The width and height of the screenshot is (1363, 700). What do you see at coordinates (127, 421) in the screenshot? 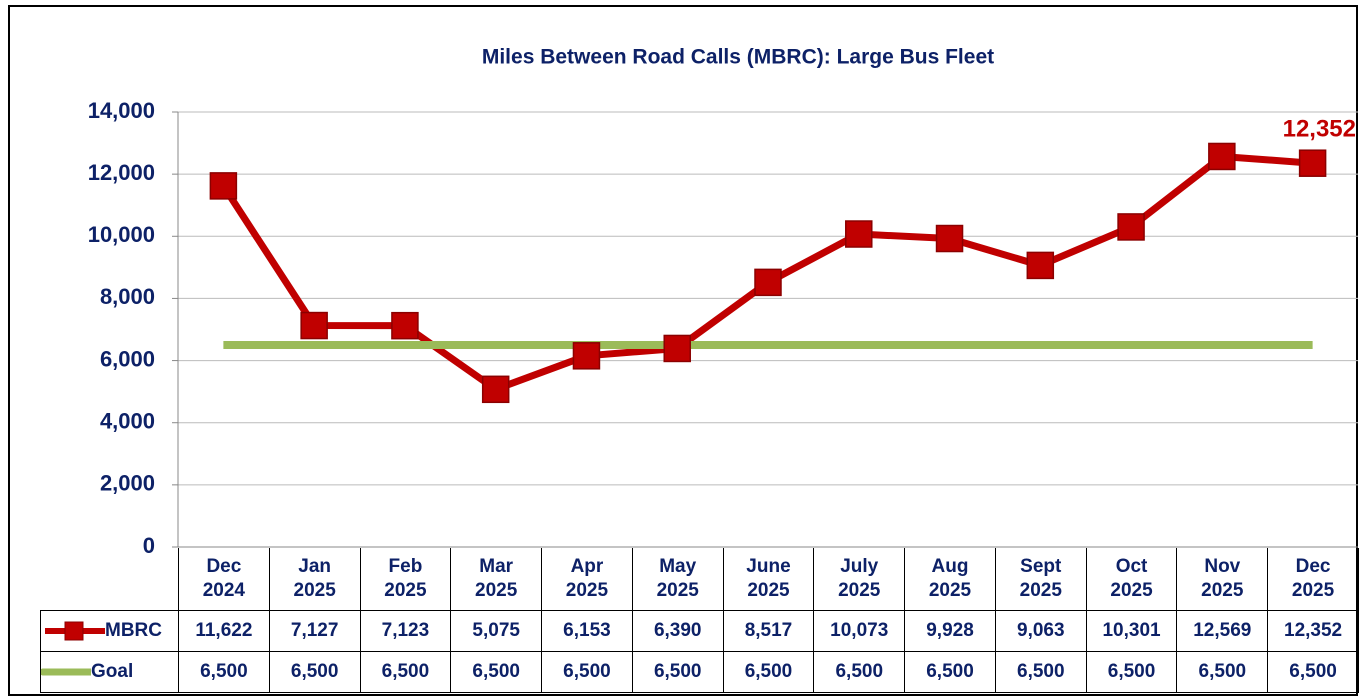
I see `y-tick-label: 4,000` at bounding box center [127, 421].